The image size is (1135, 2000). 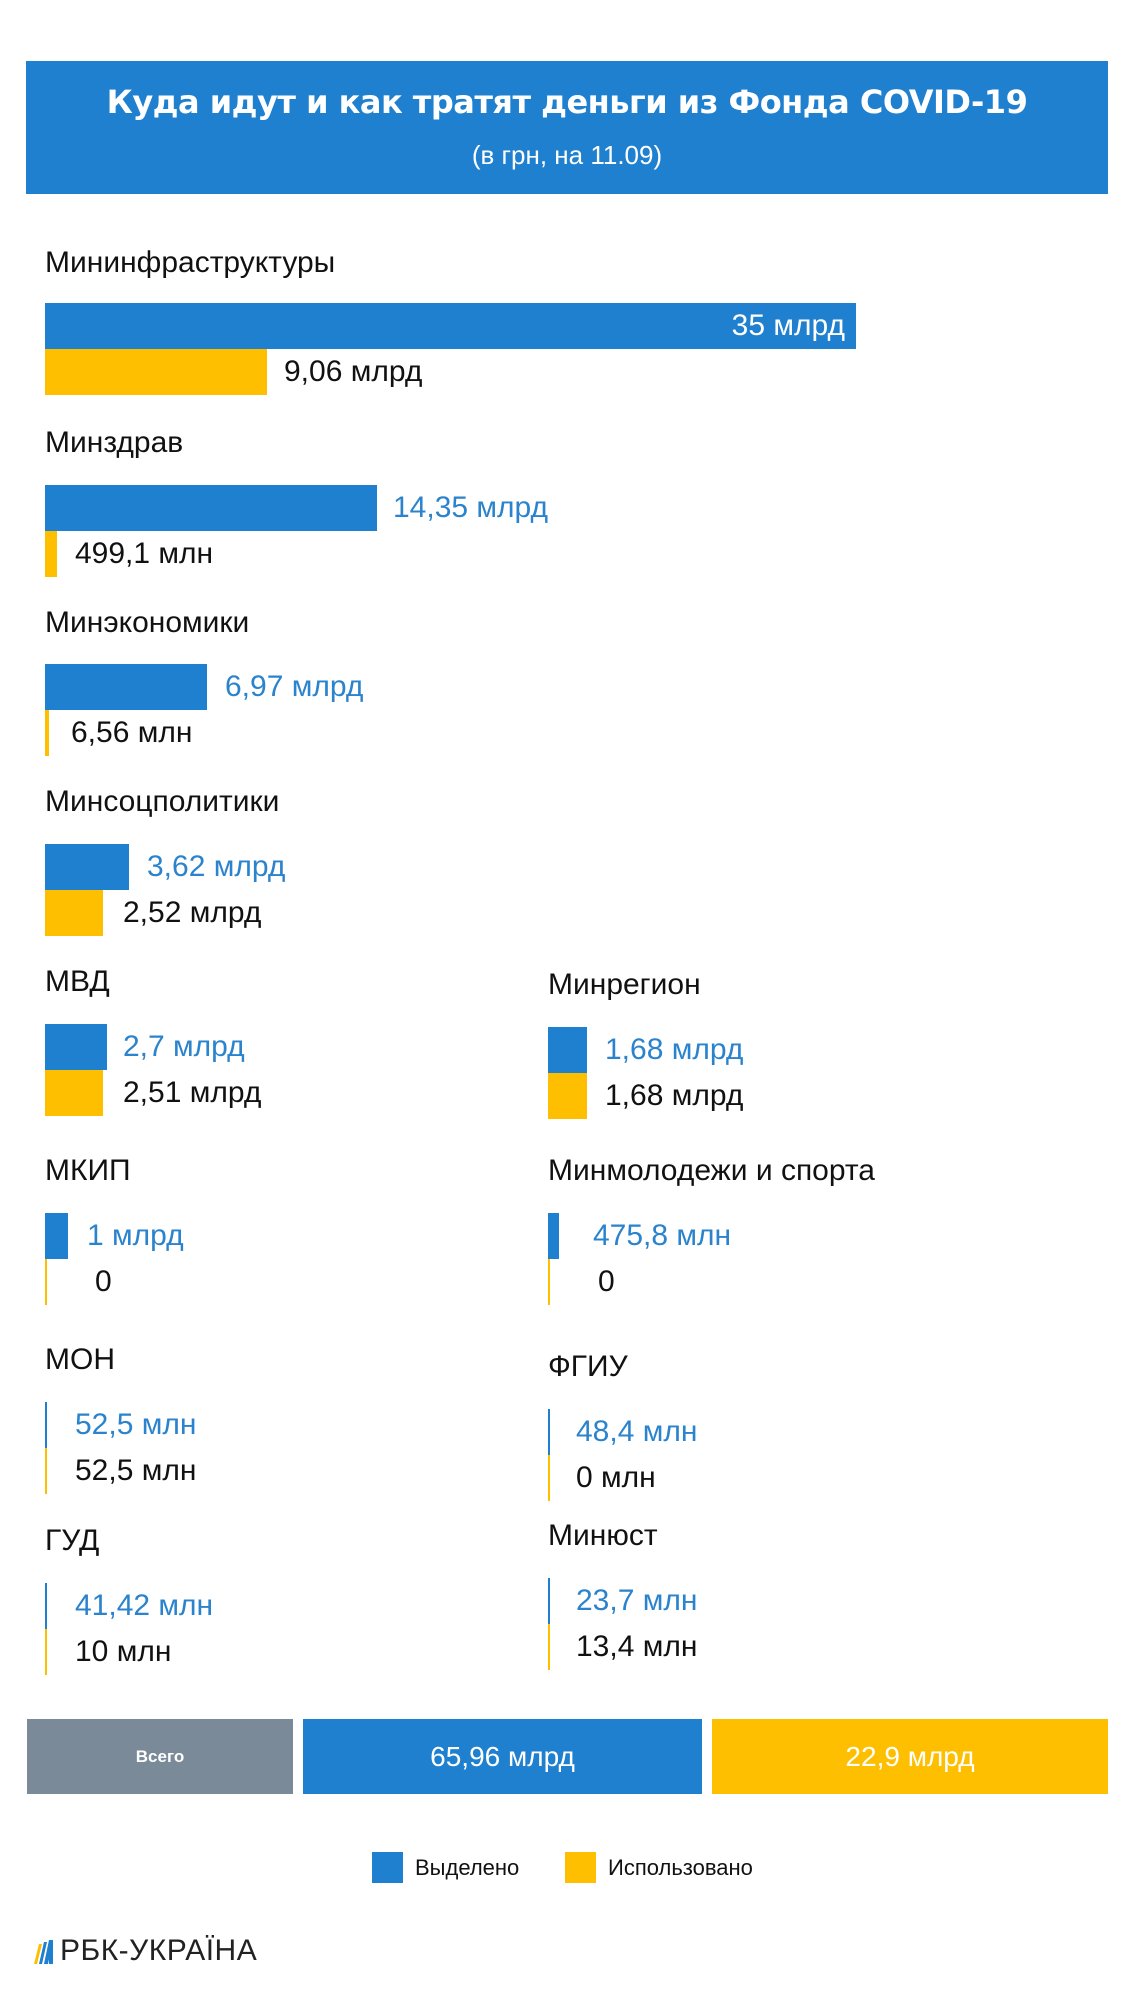 I want to click on group-gud: ГУД 41,42 млн 10 млн, so click(x=275, y=1600).